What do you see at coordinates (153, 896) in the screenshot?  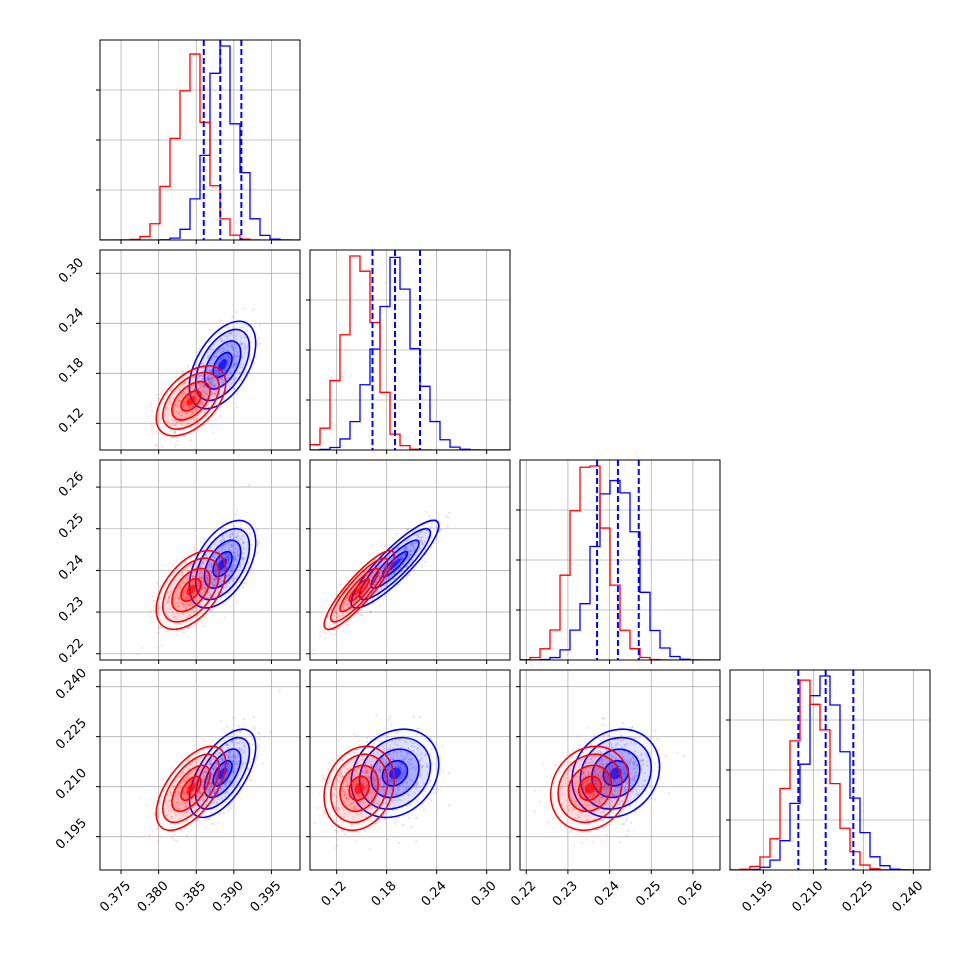 I see `x-tick-label: 0.380` at bounding box center [153, 896].